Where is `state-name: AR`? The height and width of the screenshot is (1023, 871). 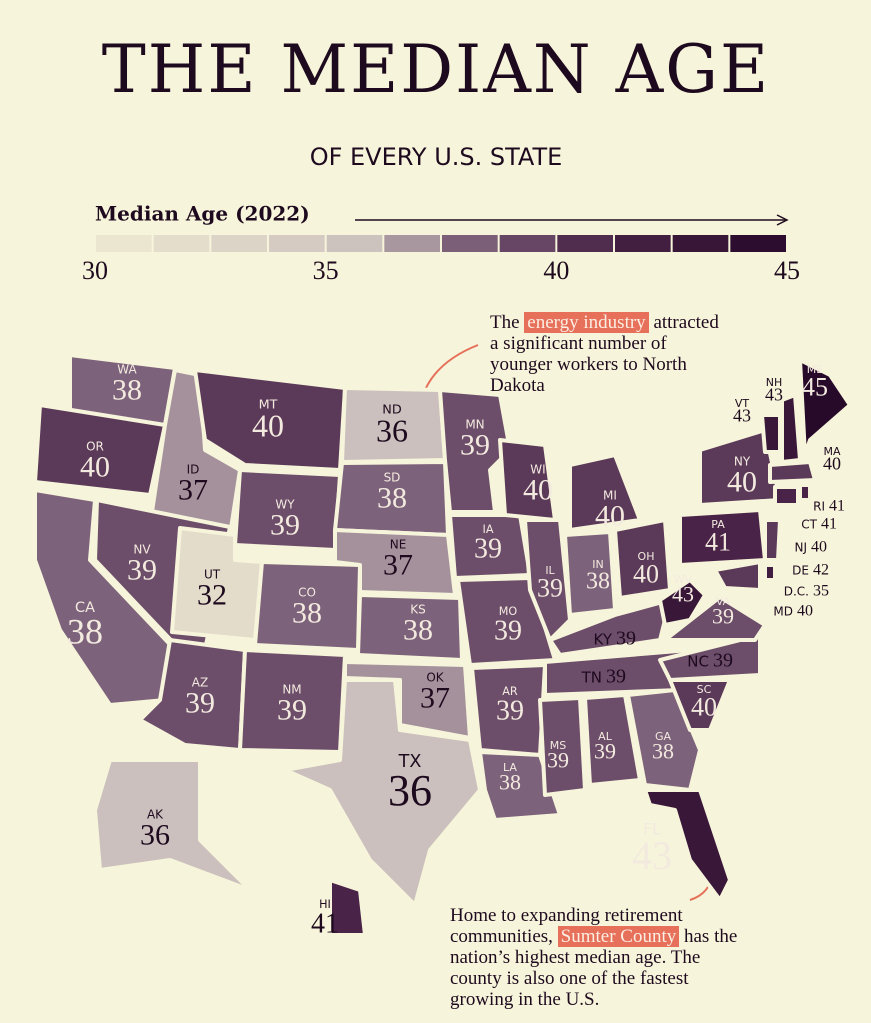
state-name: AR is located at coordinates (510, 691).